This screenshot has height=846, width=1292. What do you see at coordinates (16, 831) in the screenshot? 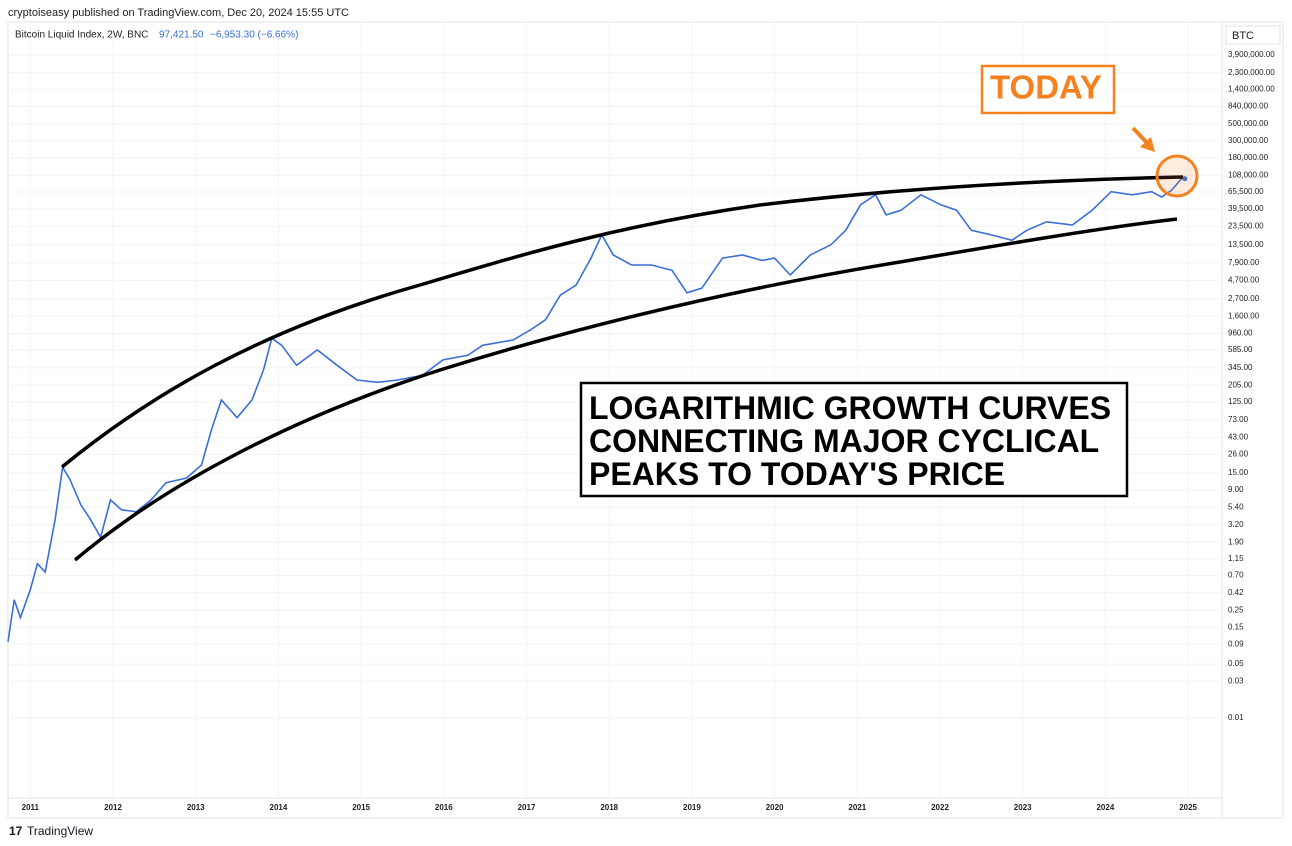
I see `tv-logo: 17` at bounding box center [16, 831].